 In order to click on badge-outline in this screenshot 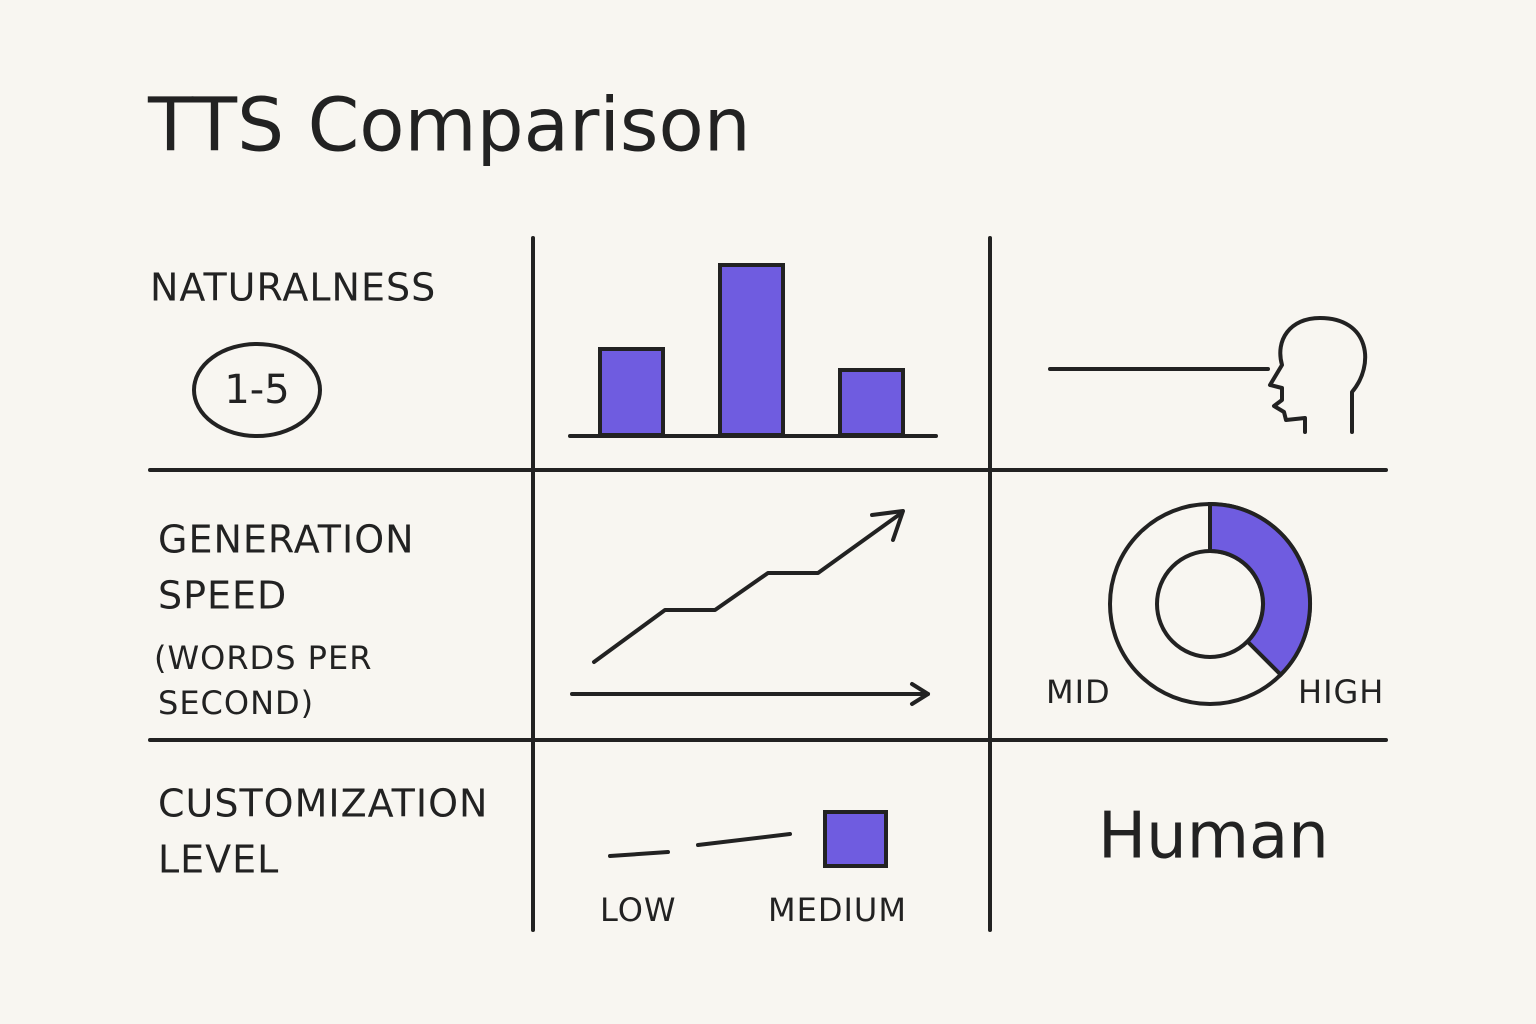, I will do `click(257, 390)`.